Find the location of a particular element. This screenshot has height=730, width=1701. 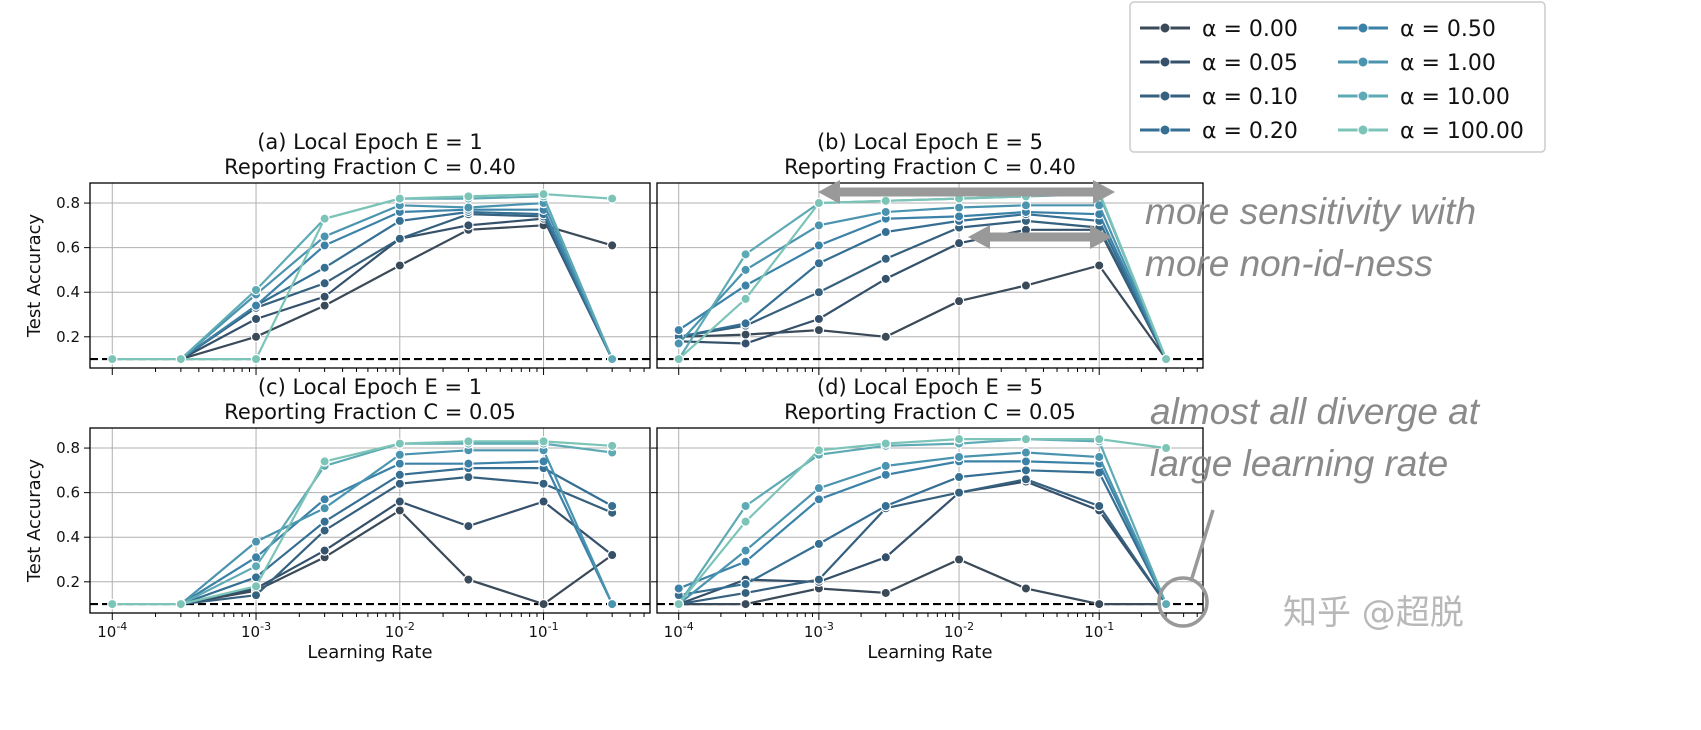

y-tick-label: 0.8 is located at coordinates (68, 448).